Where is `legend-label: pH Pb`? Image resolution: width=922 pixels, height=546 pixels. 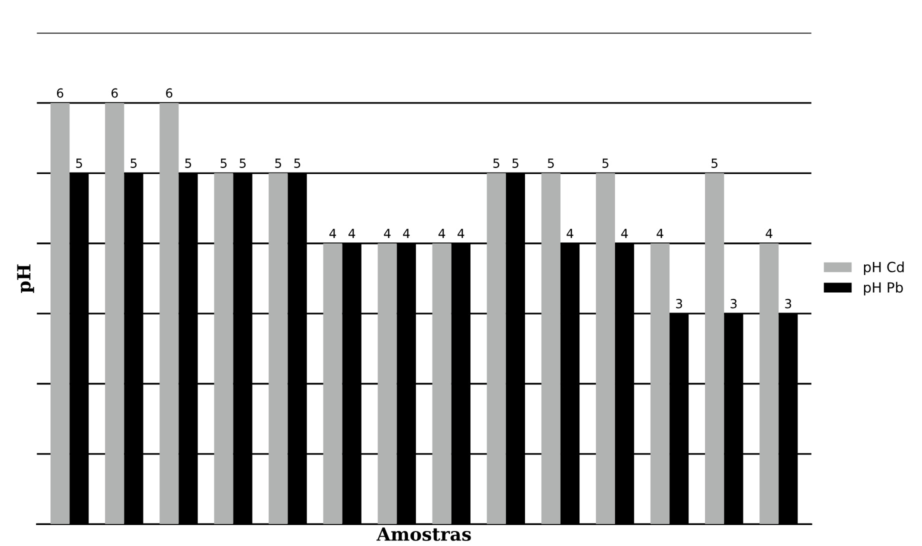 legend-label: pH Pb is located at coordinates (883, 289).